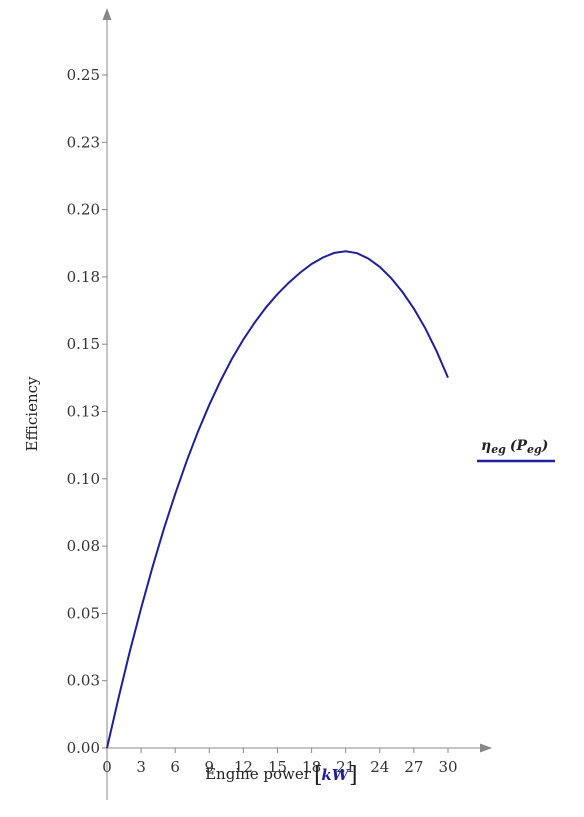  What do you see at coordinates (210, 767) in the screenshot?
I see `x-tick-label: 9` at bounding box center [210, 767].